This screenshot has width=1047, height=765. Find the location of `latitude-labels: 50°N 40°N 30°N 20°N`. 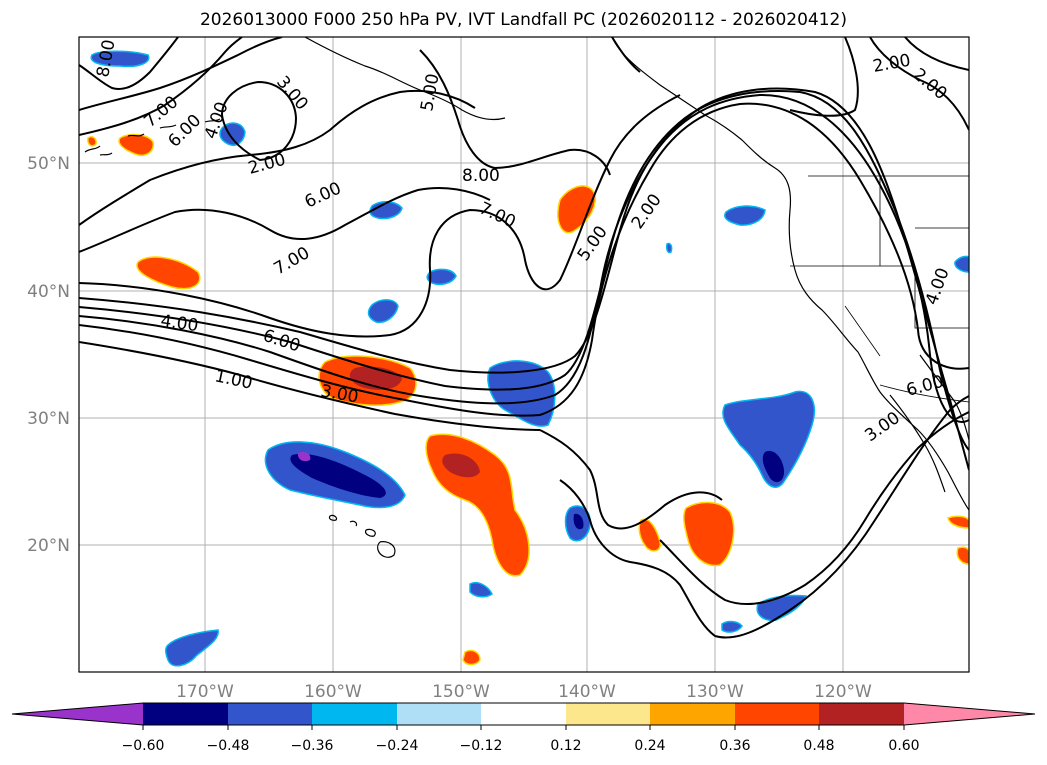

latitude-labels: 50°N 40°N 30°N 20°N is located at coordinates (48, 355).